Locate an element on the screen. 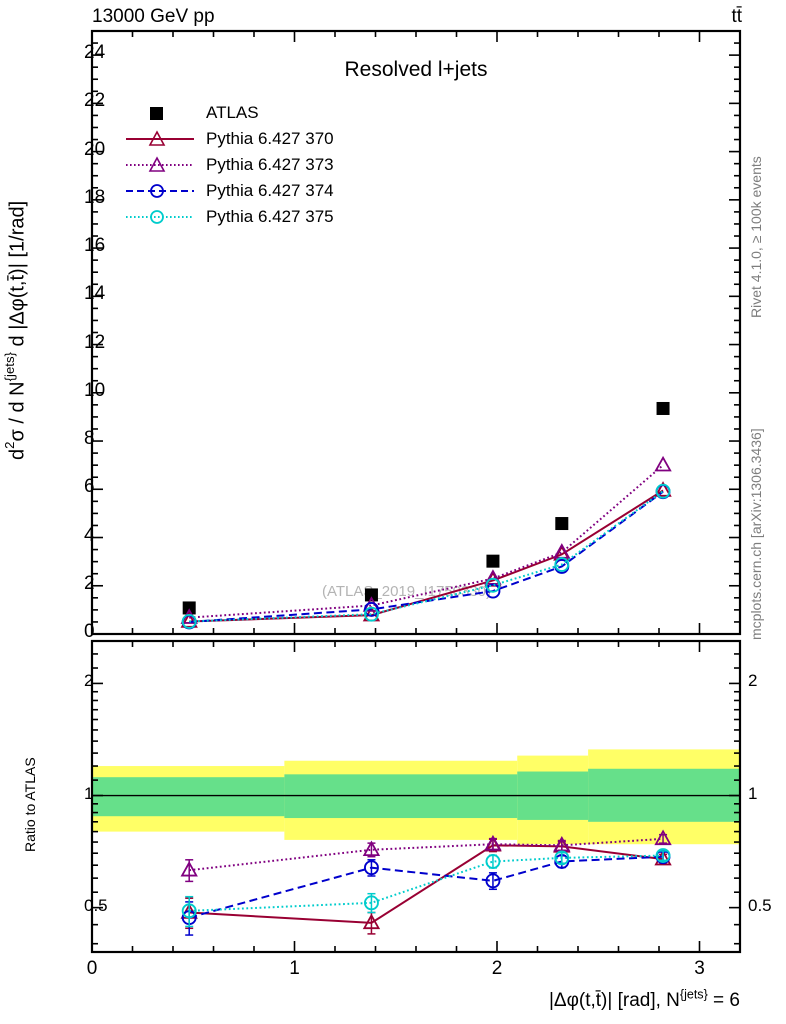  legend-item-pythia-373: Pythia 6.427 373 is located at coordinates (229, 165).